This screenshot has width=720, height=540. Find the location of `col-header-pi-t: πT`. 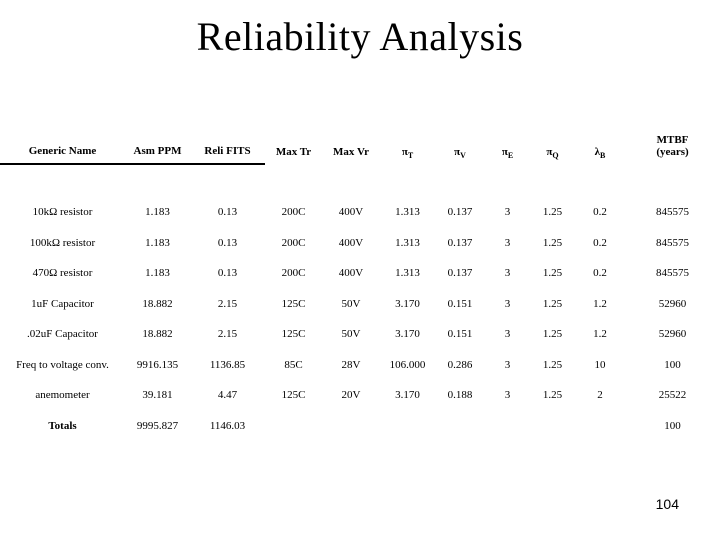

col-header-pi-t: πT is located at coordinates (407, 147).